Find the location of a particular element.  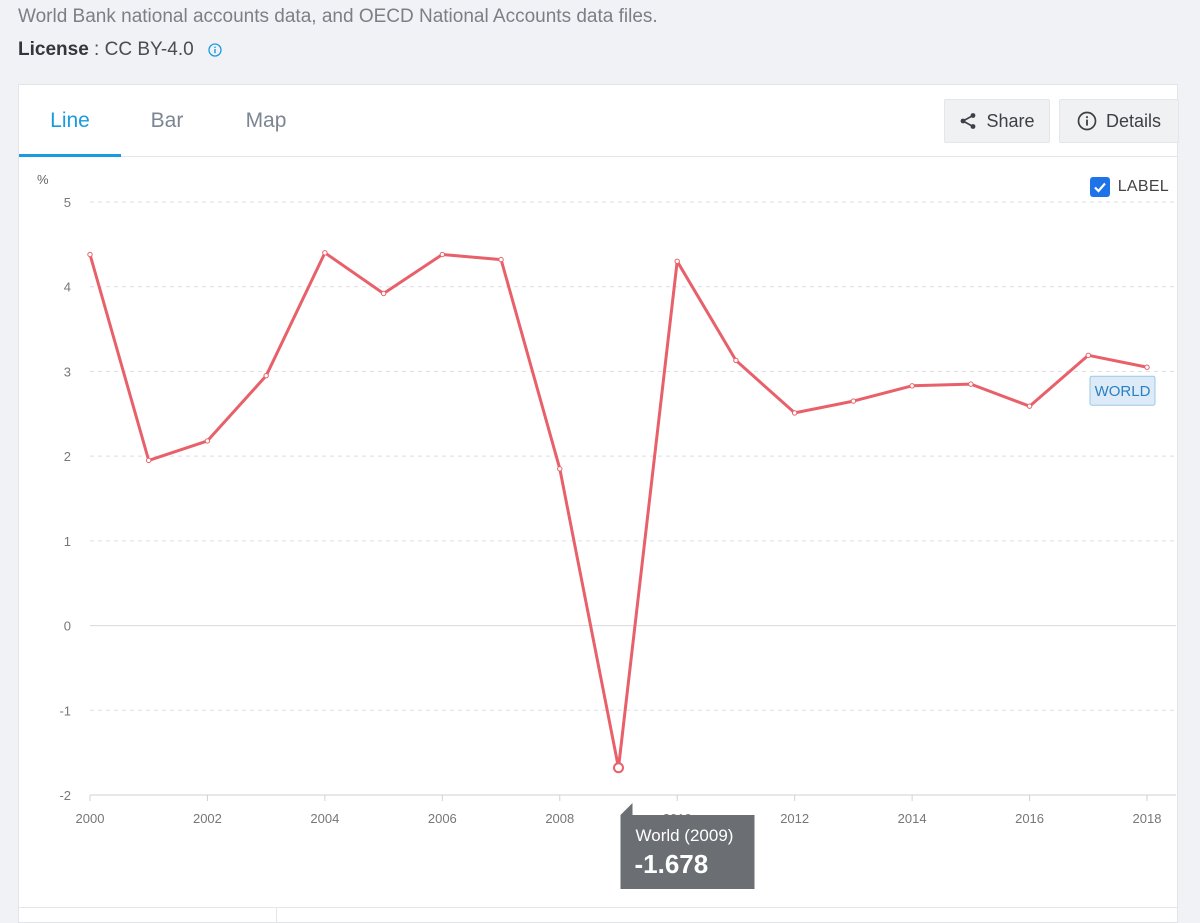

tooltip-box is located at coordinates (687, 852).